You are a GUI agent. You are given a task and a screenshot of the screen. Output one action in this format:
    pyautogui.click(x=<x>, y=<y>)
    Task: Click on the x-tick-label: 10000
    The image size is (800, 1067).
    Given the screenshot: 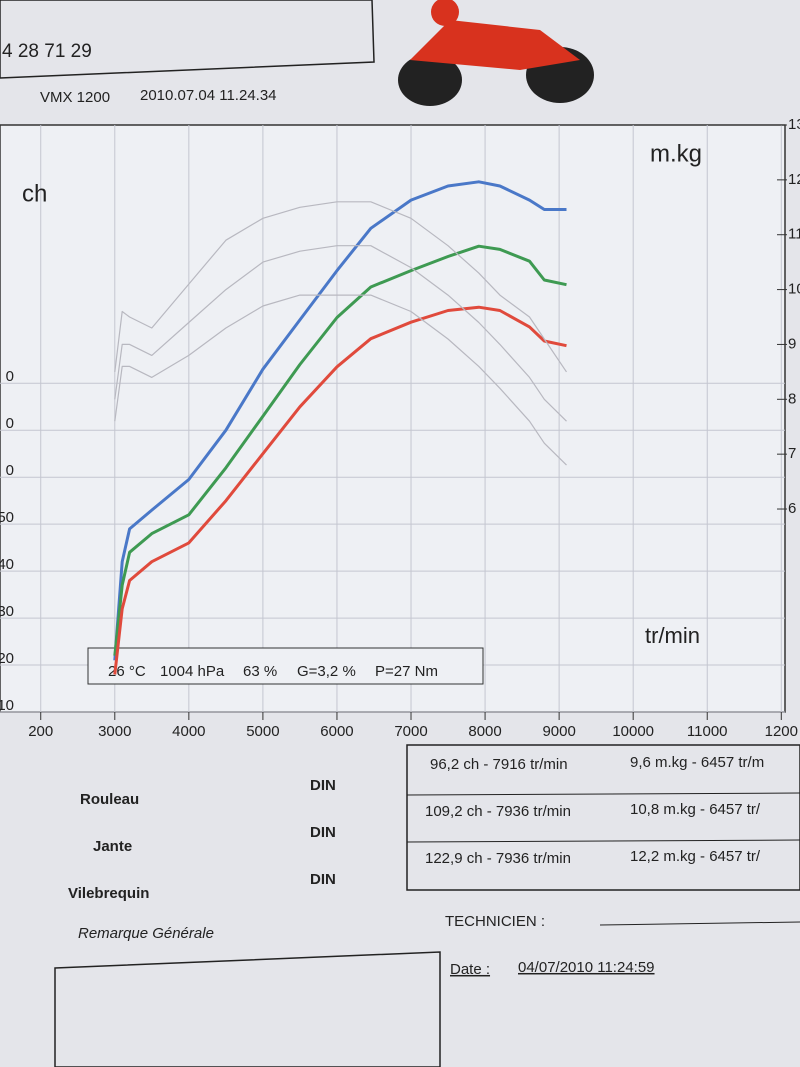 What is the action you would take?
    pyautogui.click(x=633, y=731)
    